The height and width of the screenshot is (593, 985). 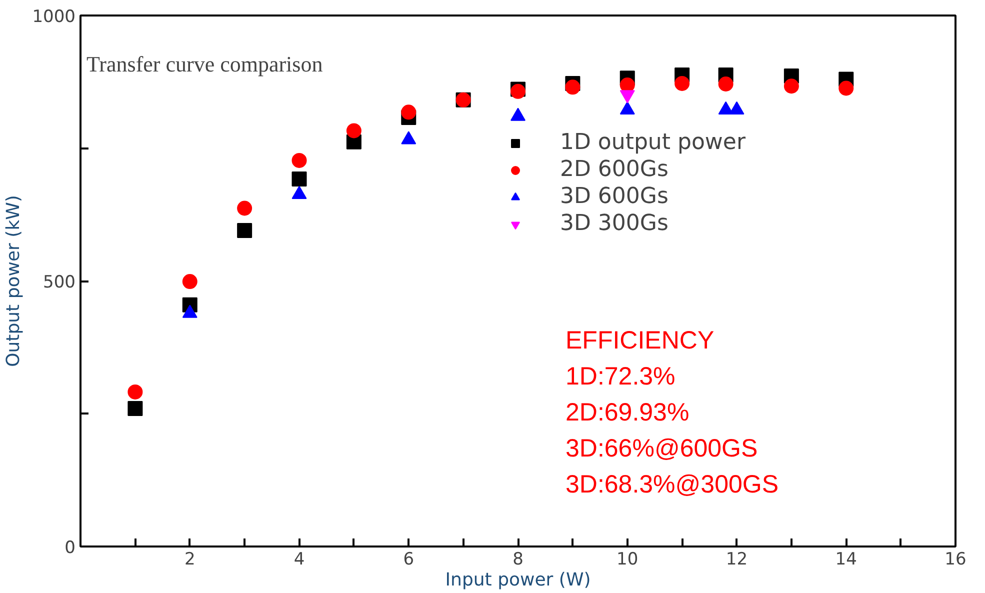 I want to click on x-tick-label: 6, so click(x=408, y=560).